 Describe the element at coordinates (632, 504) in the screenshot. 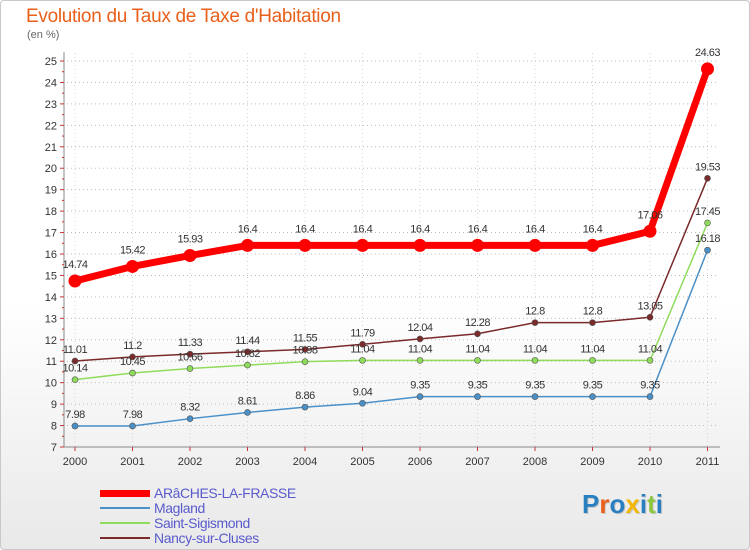

I see `logo-letter: x` at that location.